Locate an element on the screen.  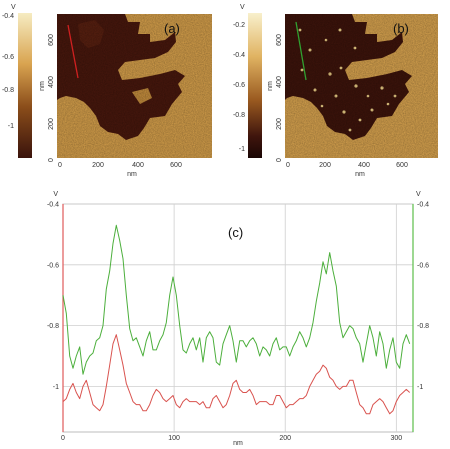
panel-a-xtick: 600 is located at coordinates (176, 165).